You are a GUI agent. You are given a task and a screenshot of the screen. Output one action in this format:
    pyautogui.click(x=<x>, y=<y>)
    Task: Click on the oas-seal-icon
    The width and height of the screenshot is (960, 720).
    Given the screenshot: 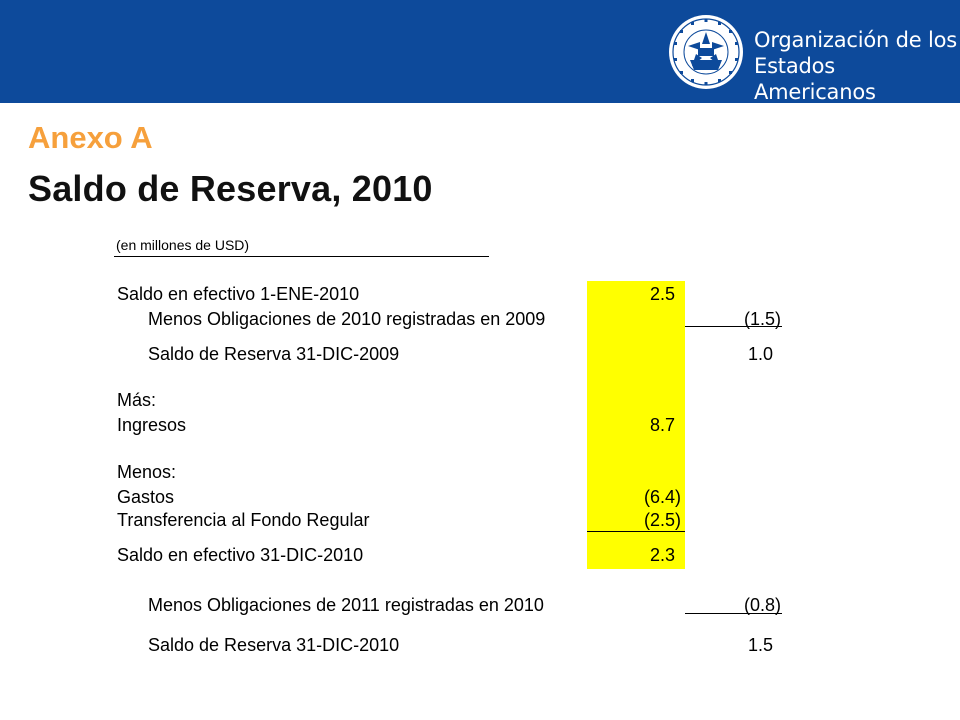 What is the action you would take?
    pyautogui.click(x=706, y=52)
    